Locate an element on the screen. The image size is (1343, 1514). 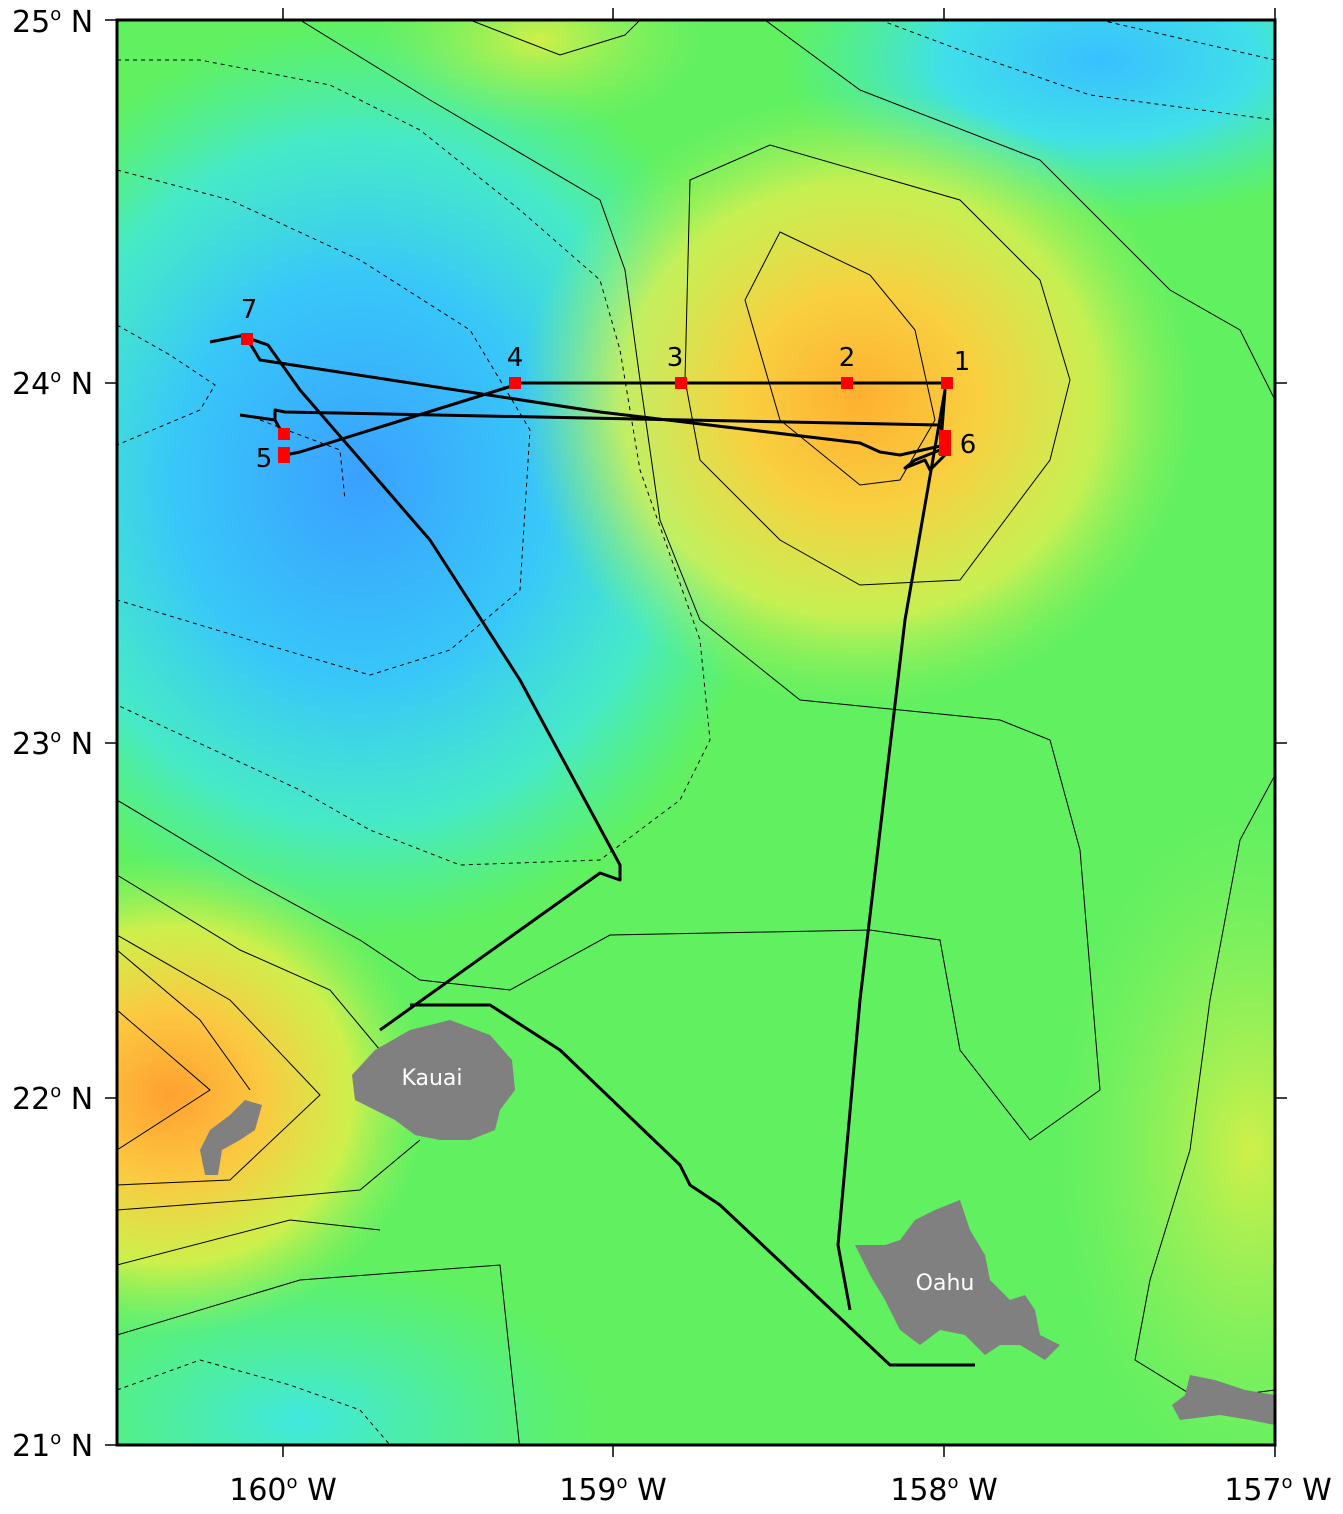
kauai-island is located at coordinates (433, 1080).